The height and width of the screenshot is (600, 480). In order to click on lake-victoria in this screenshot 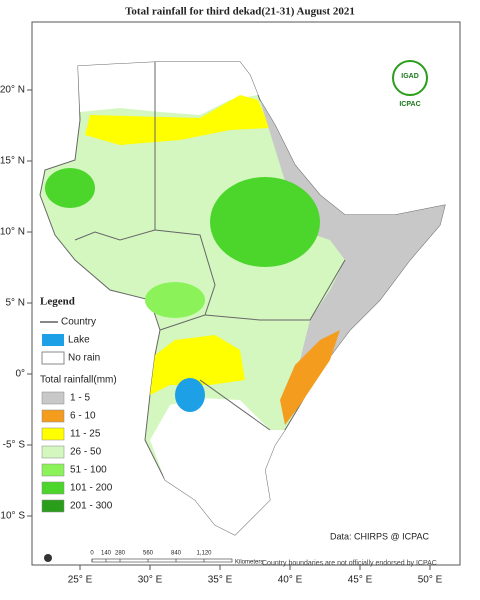, I will do `click(190, 395)`.